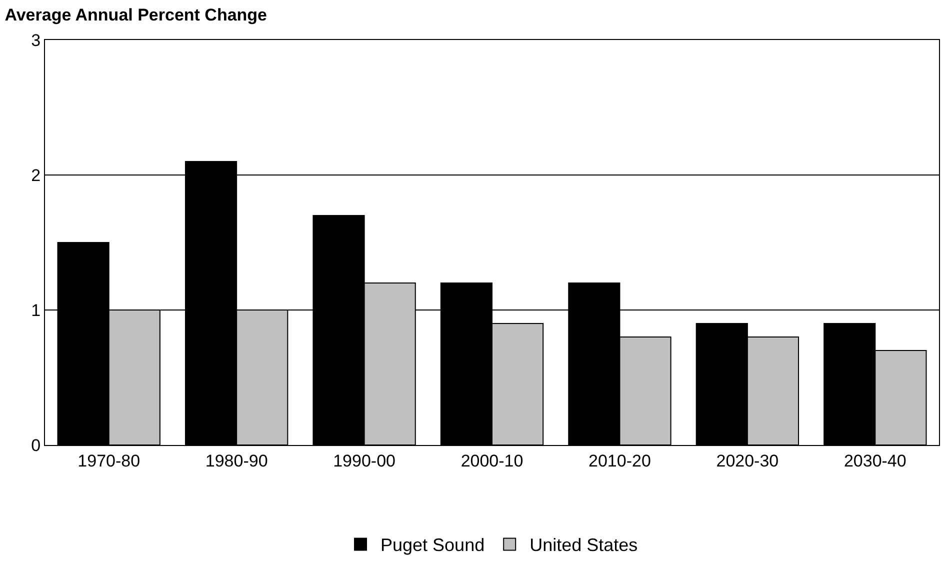 The height and width of the screenshot is (565, 941). What do you see at coordinates (36, 310) in the screenshot?
I see `y-tick-label: 1` at bounding box center [36, 310].